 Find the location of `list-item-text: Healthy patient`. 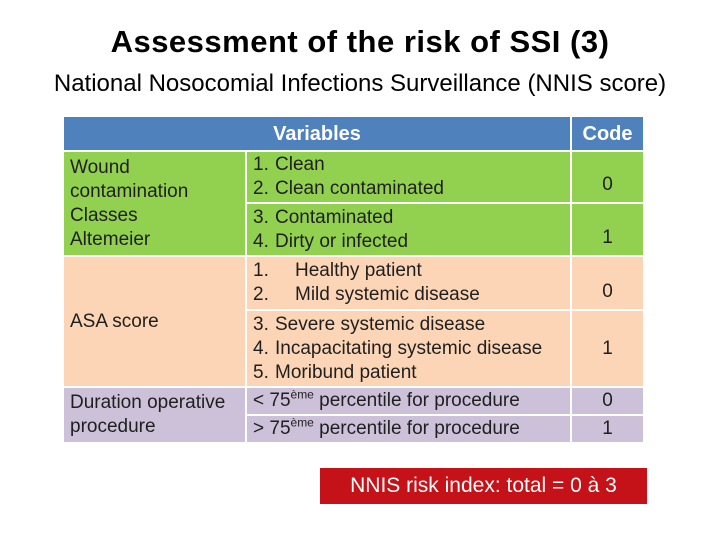

list-item-text: Healthy patient is located at coordinates (358, 270).